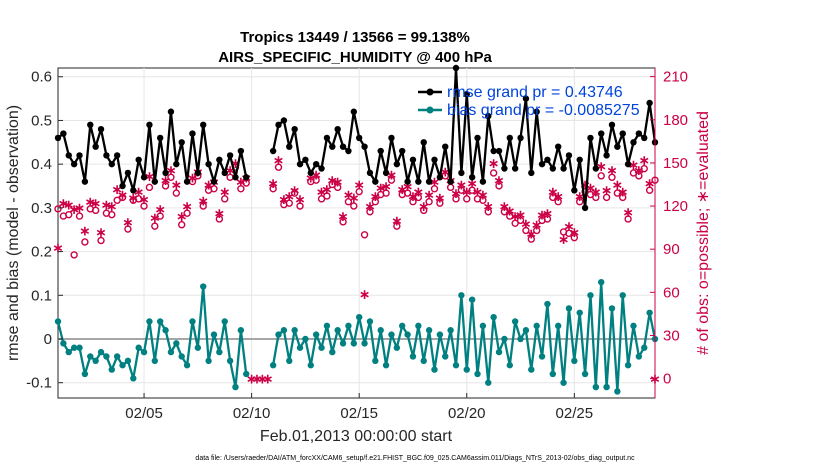 This screenshot has height=470, width=830. I want to click on y-tick-label: 0, so click(48, 339).